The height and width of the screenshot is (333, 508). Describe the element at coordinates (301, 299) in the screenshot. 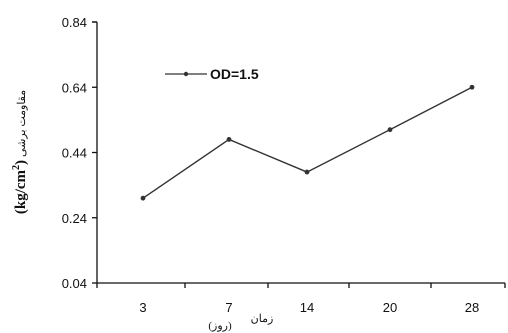

I see `x-ticks: 3 7 14 20 28` at that location.